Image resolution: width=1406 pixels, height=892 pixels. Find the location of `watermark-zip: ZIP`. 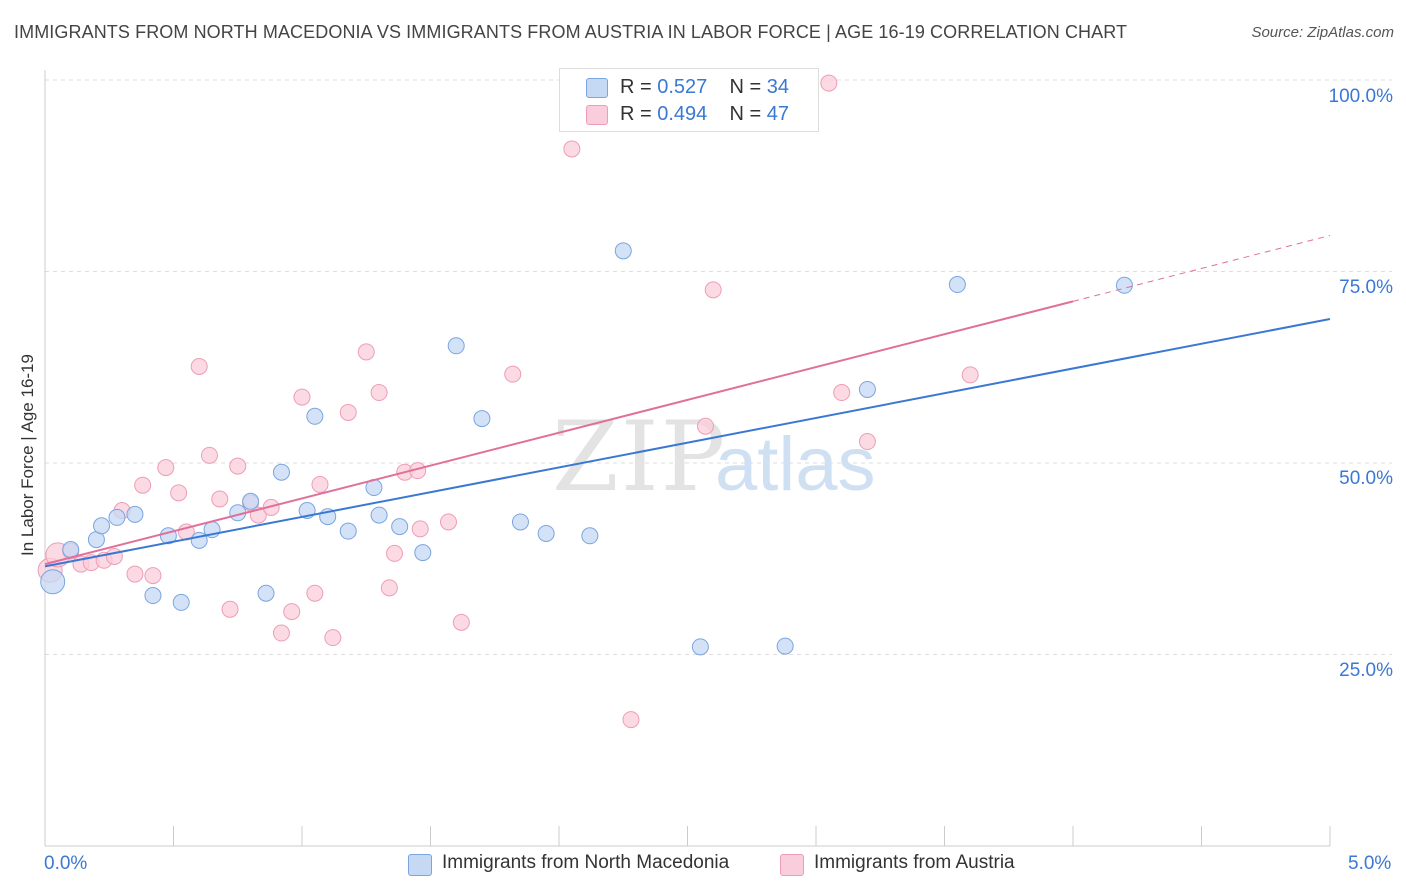

watermark-zip: ZIP is located at coordinates (639, 457).